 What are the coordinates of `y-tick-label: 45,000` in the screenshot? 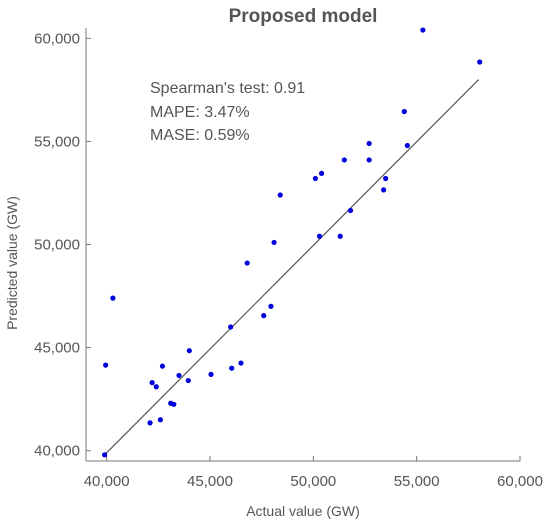 It's located at (57, 348).